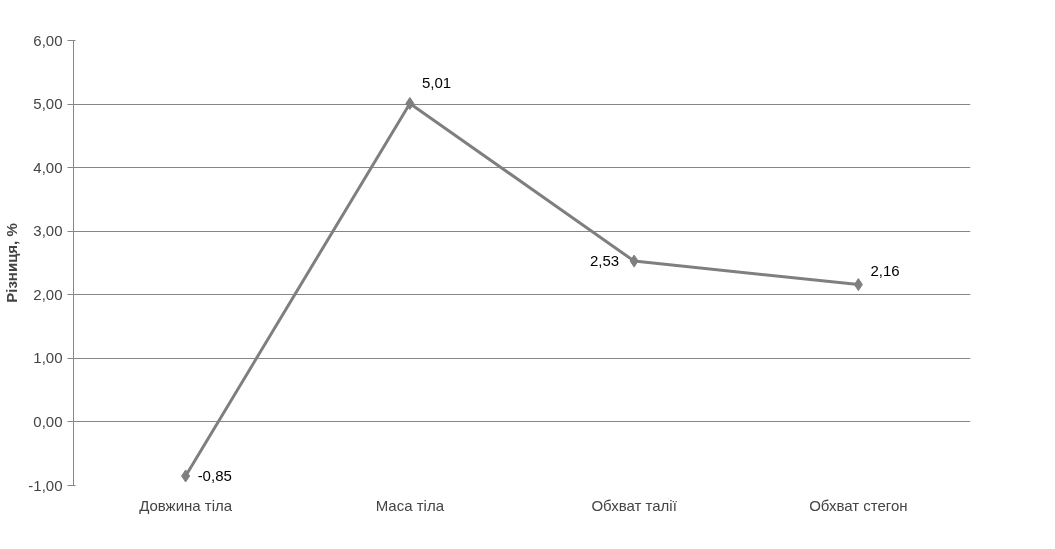 This screenshot has width=1055, height=549. I want to click on y-tick-label: 1,00, so click(48, 358).